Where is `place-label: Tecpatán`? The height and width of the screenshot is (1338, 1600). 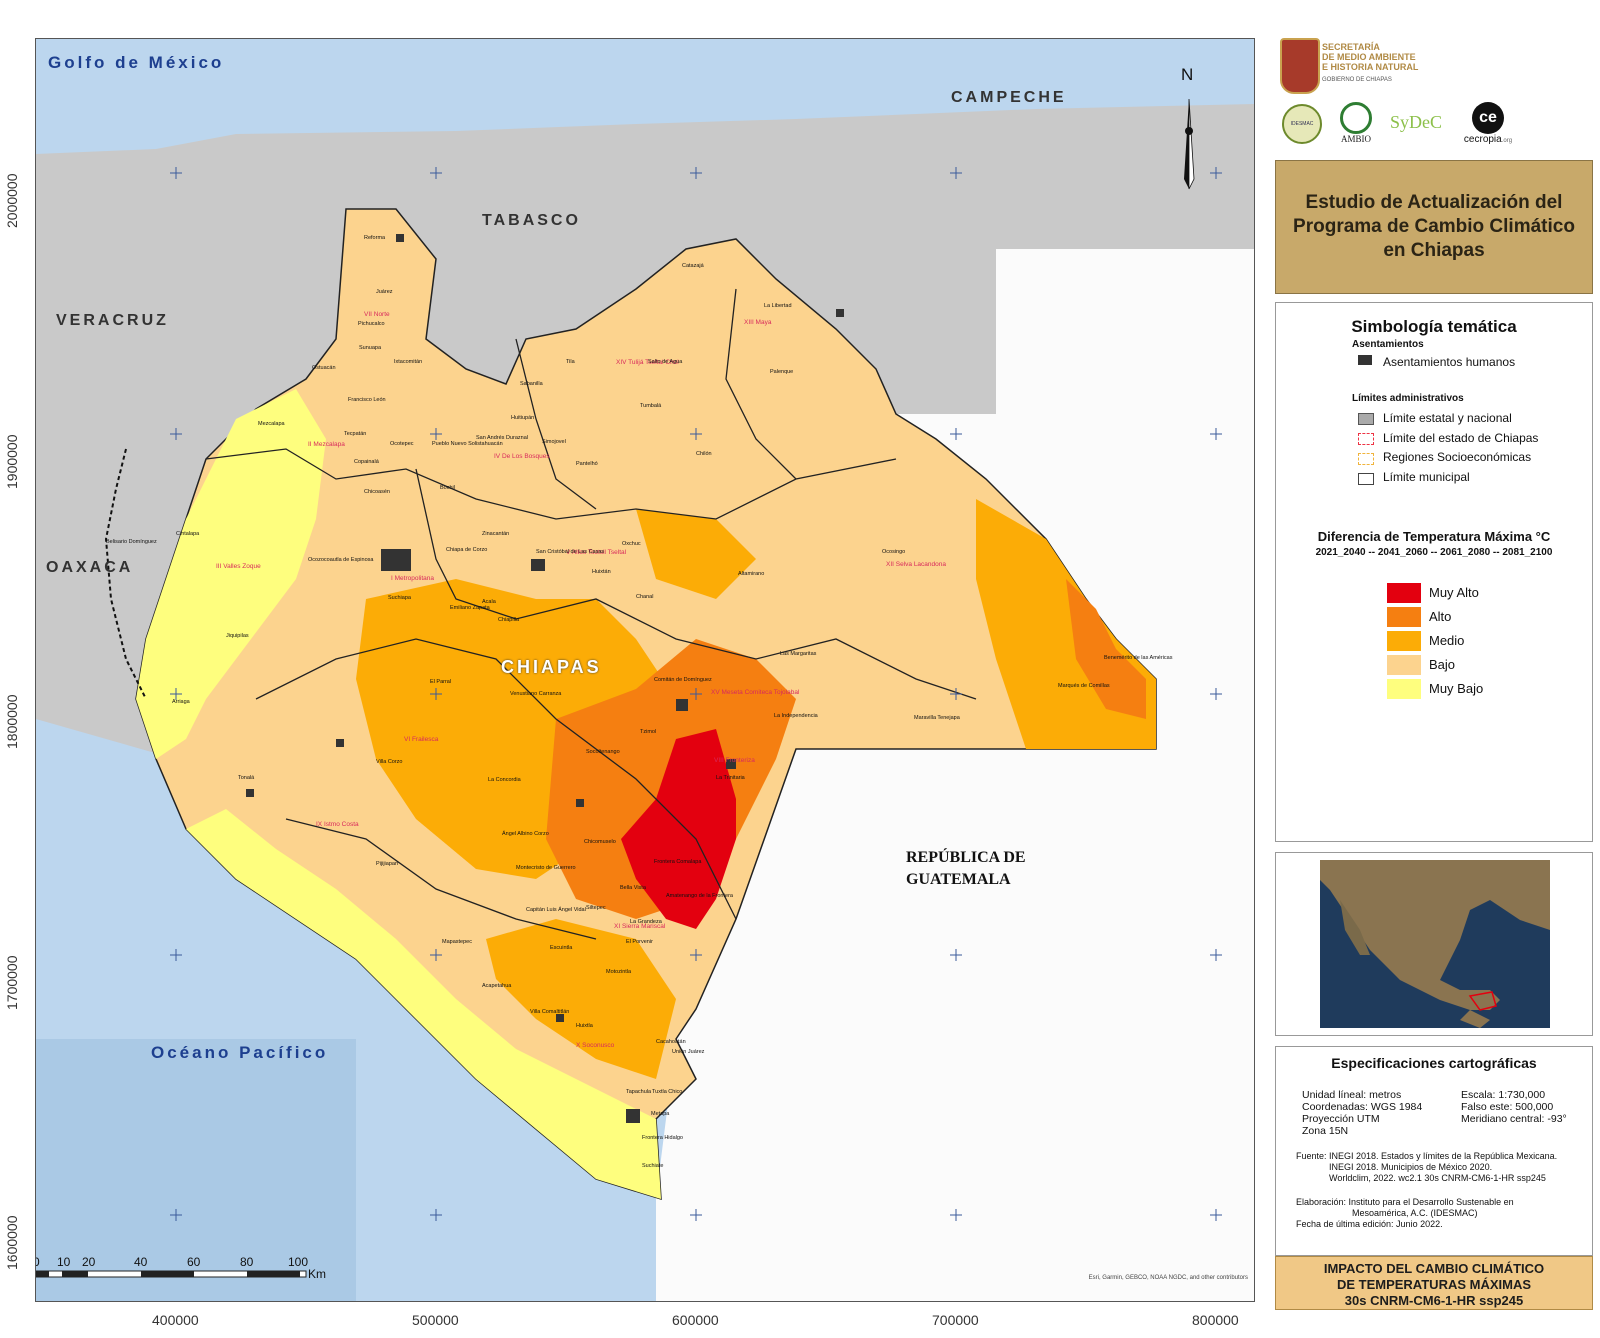 place-label: Tecpatán is located at coordinates (355, 434).